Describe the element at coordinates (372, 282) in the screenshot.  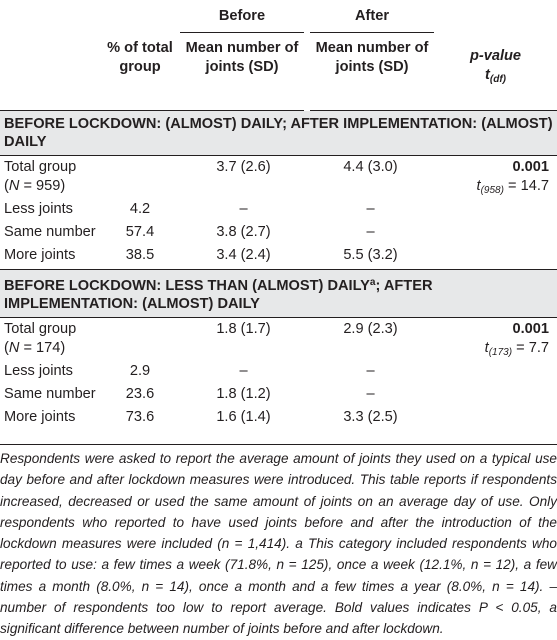
I see `section-title-sup: a` at that location.